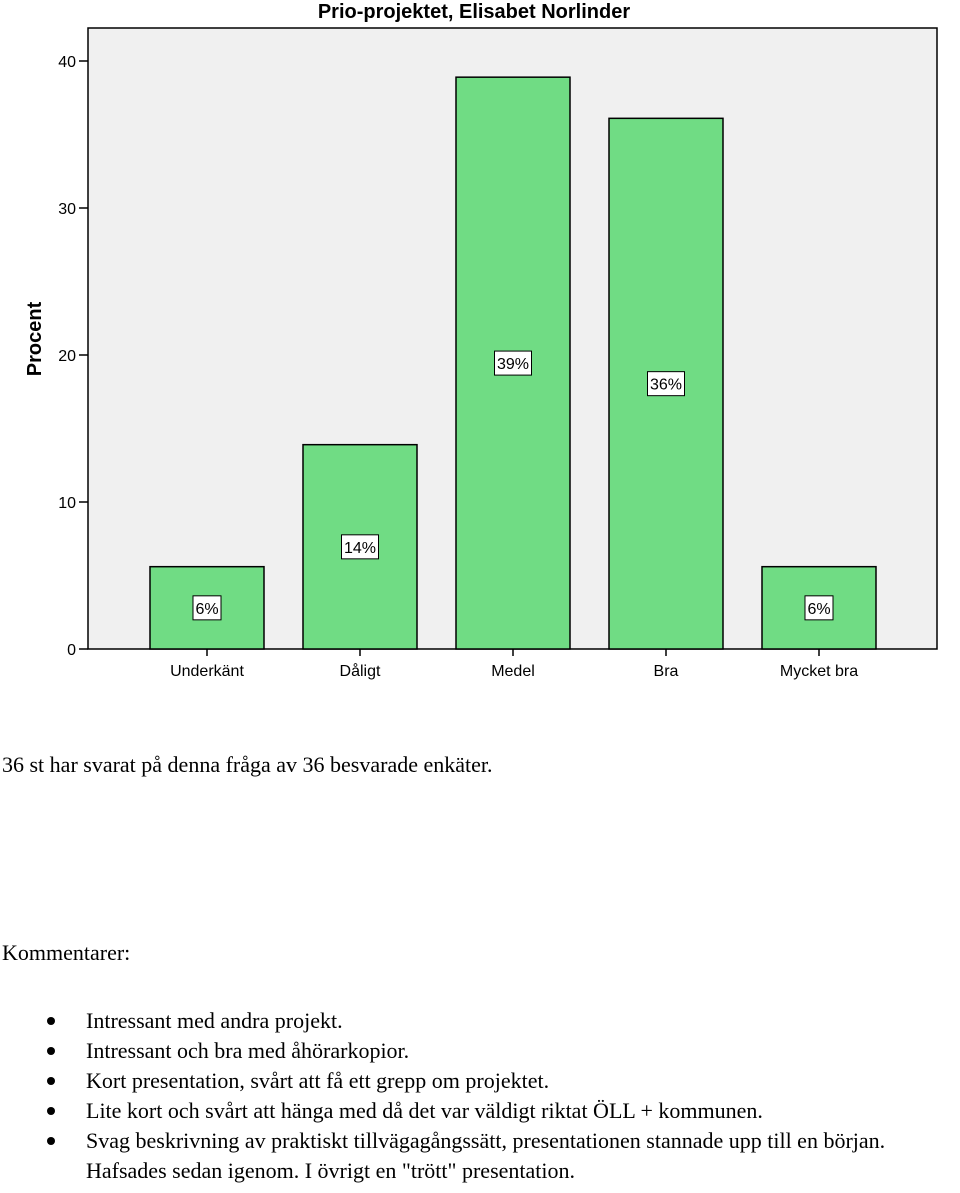 Image resolution: width=960 pixels, height=1193 pixels. Describe the element at coordinates (474, 12) in the screenshot. I see `chart-title: Prio-projektet, Elisabet Norlinder` at that location.